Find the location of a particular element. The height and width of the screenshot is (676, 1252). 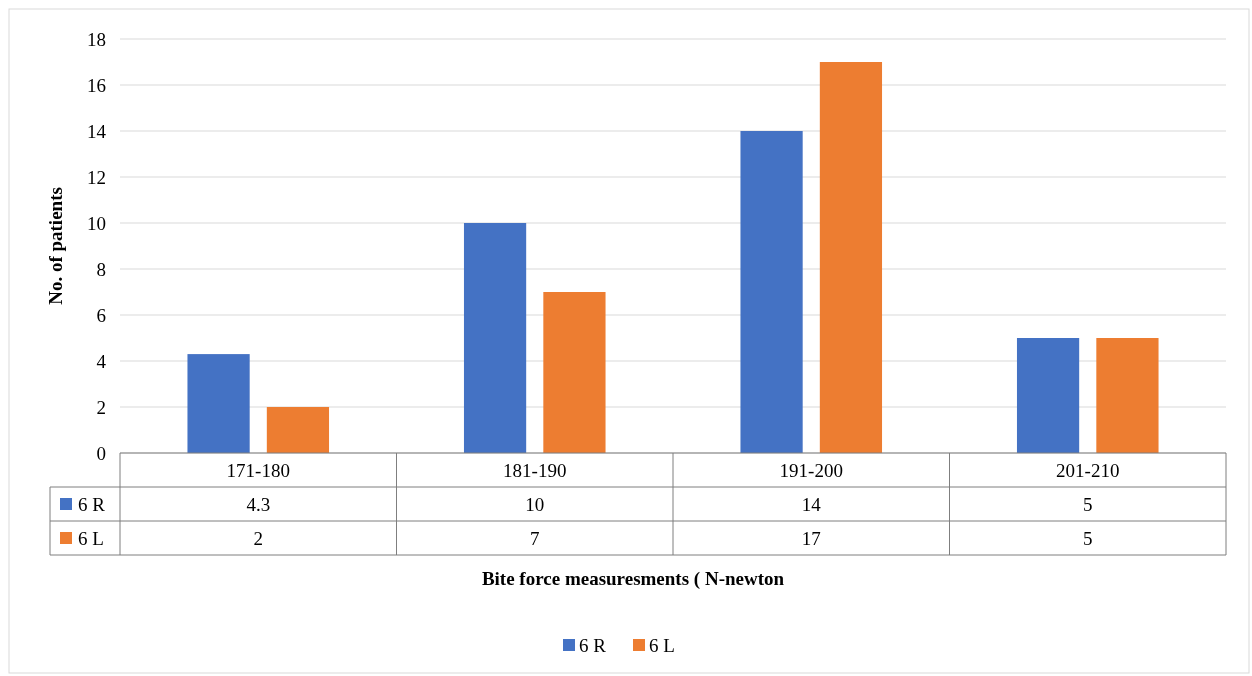

data-label: 7 is located at coordinates (535, 538).